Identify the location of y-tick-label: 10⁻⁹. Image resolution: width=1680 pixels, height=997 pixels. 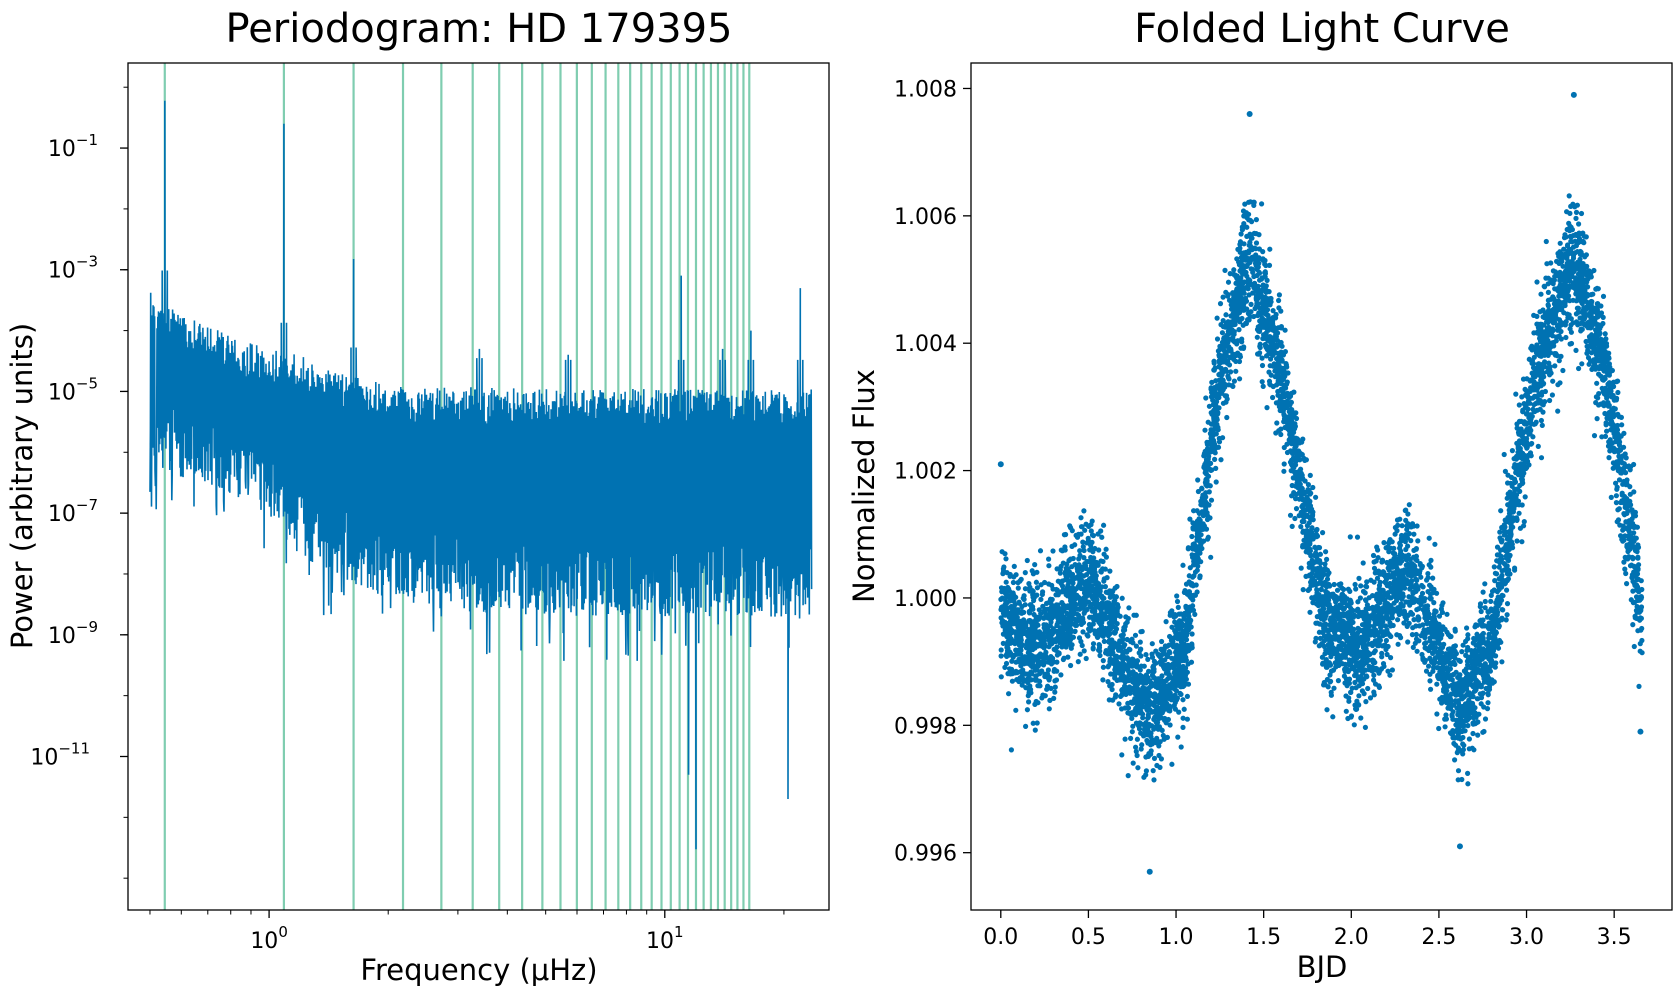
(73, 633).